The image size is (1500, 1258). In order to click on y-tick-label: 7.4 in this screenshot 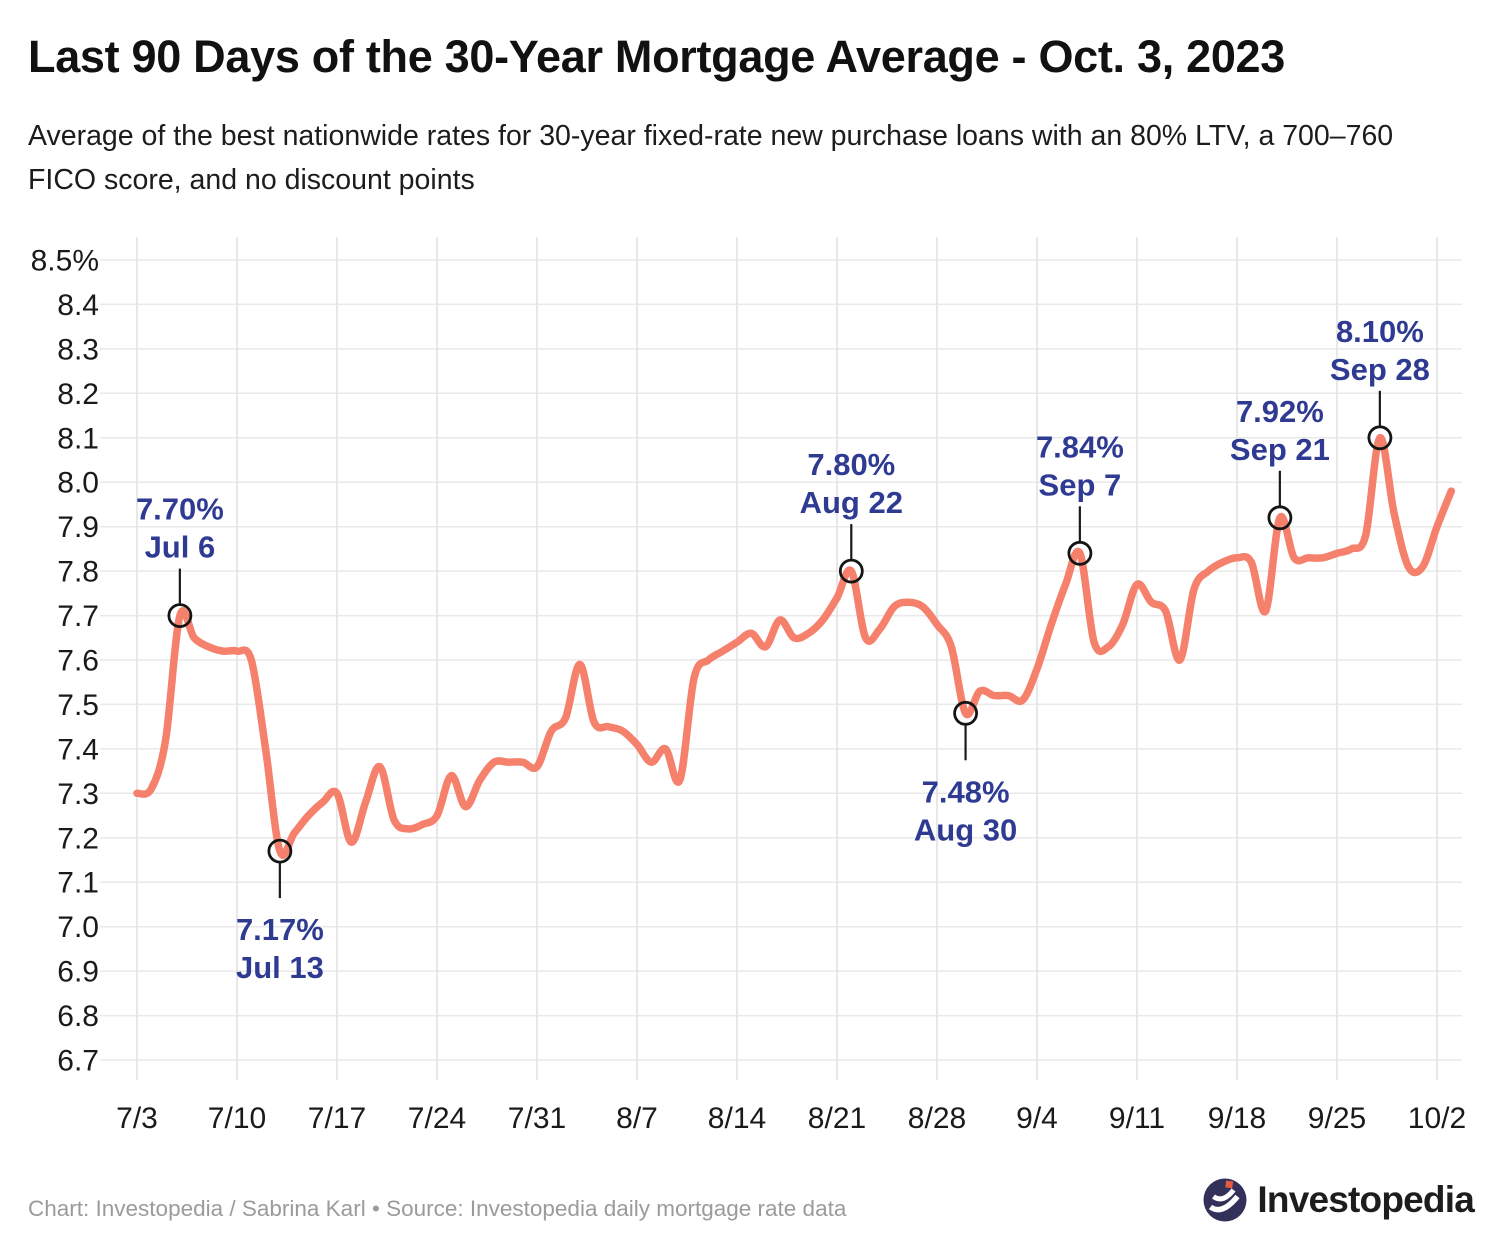, I will do `click(78, 749)`.